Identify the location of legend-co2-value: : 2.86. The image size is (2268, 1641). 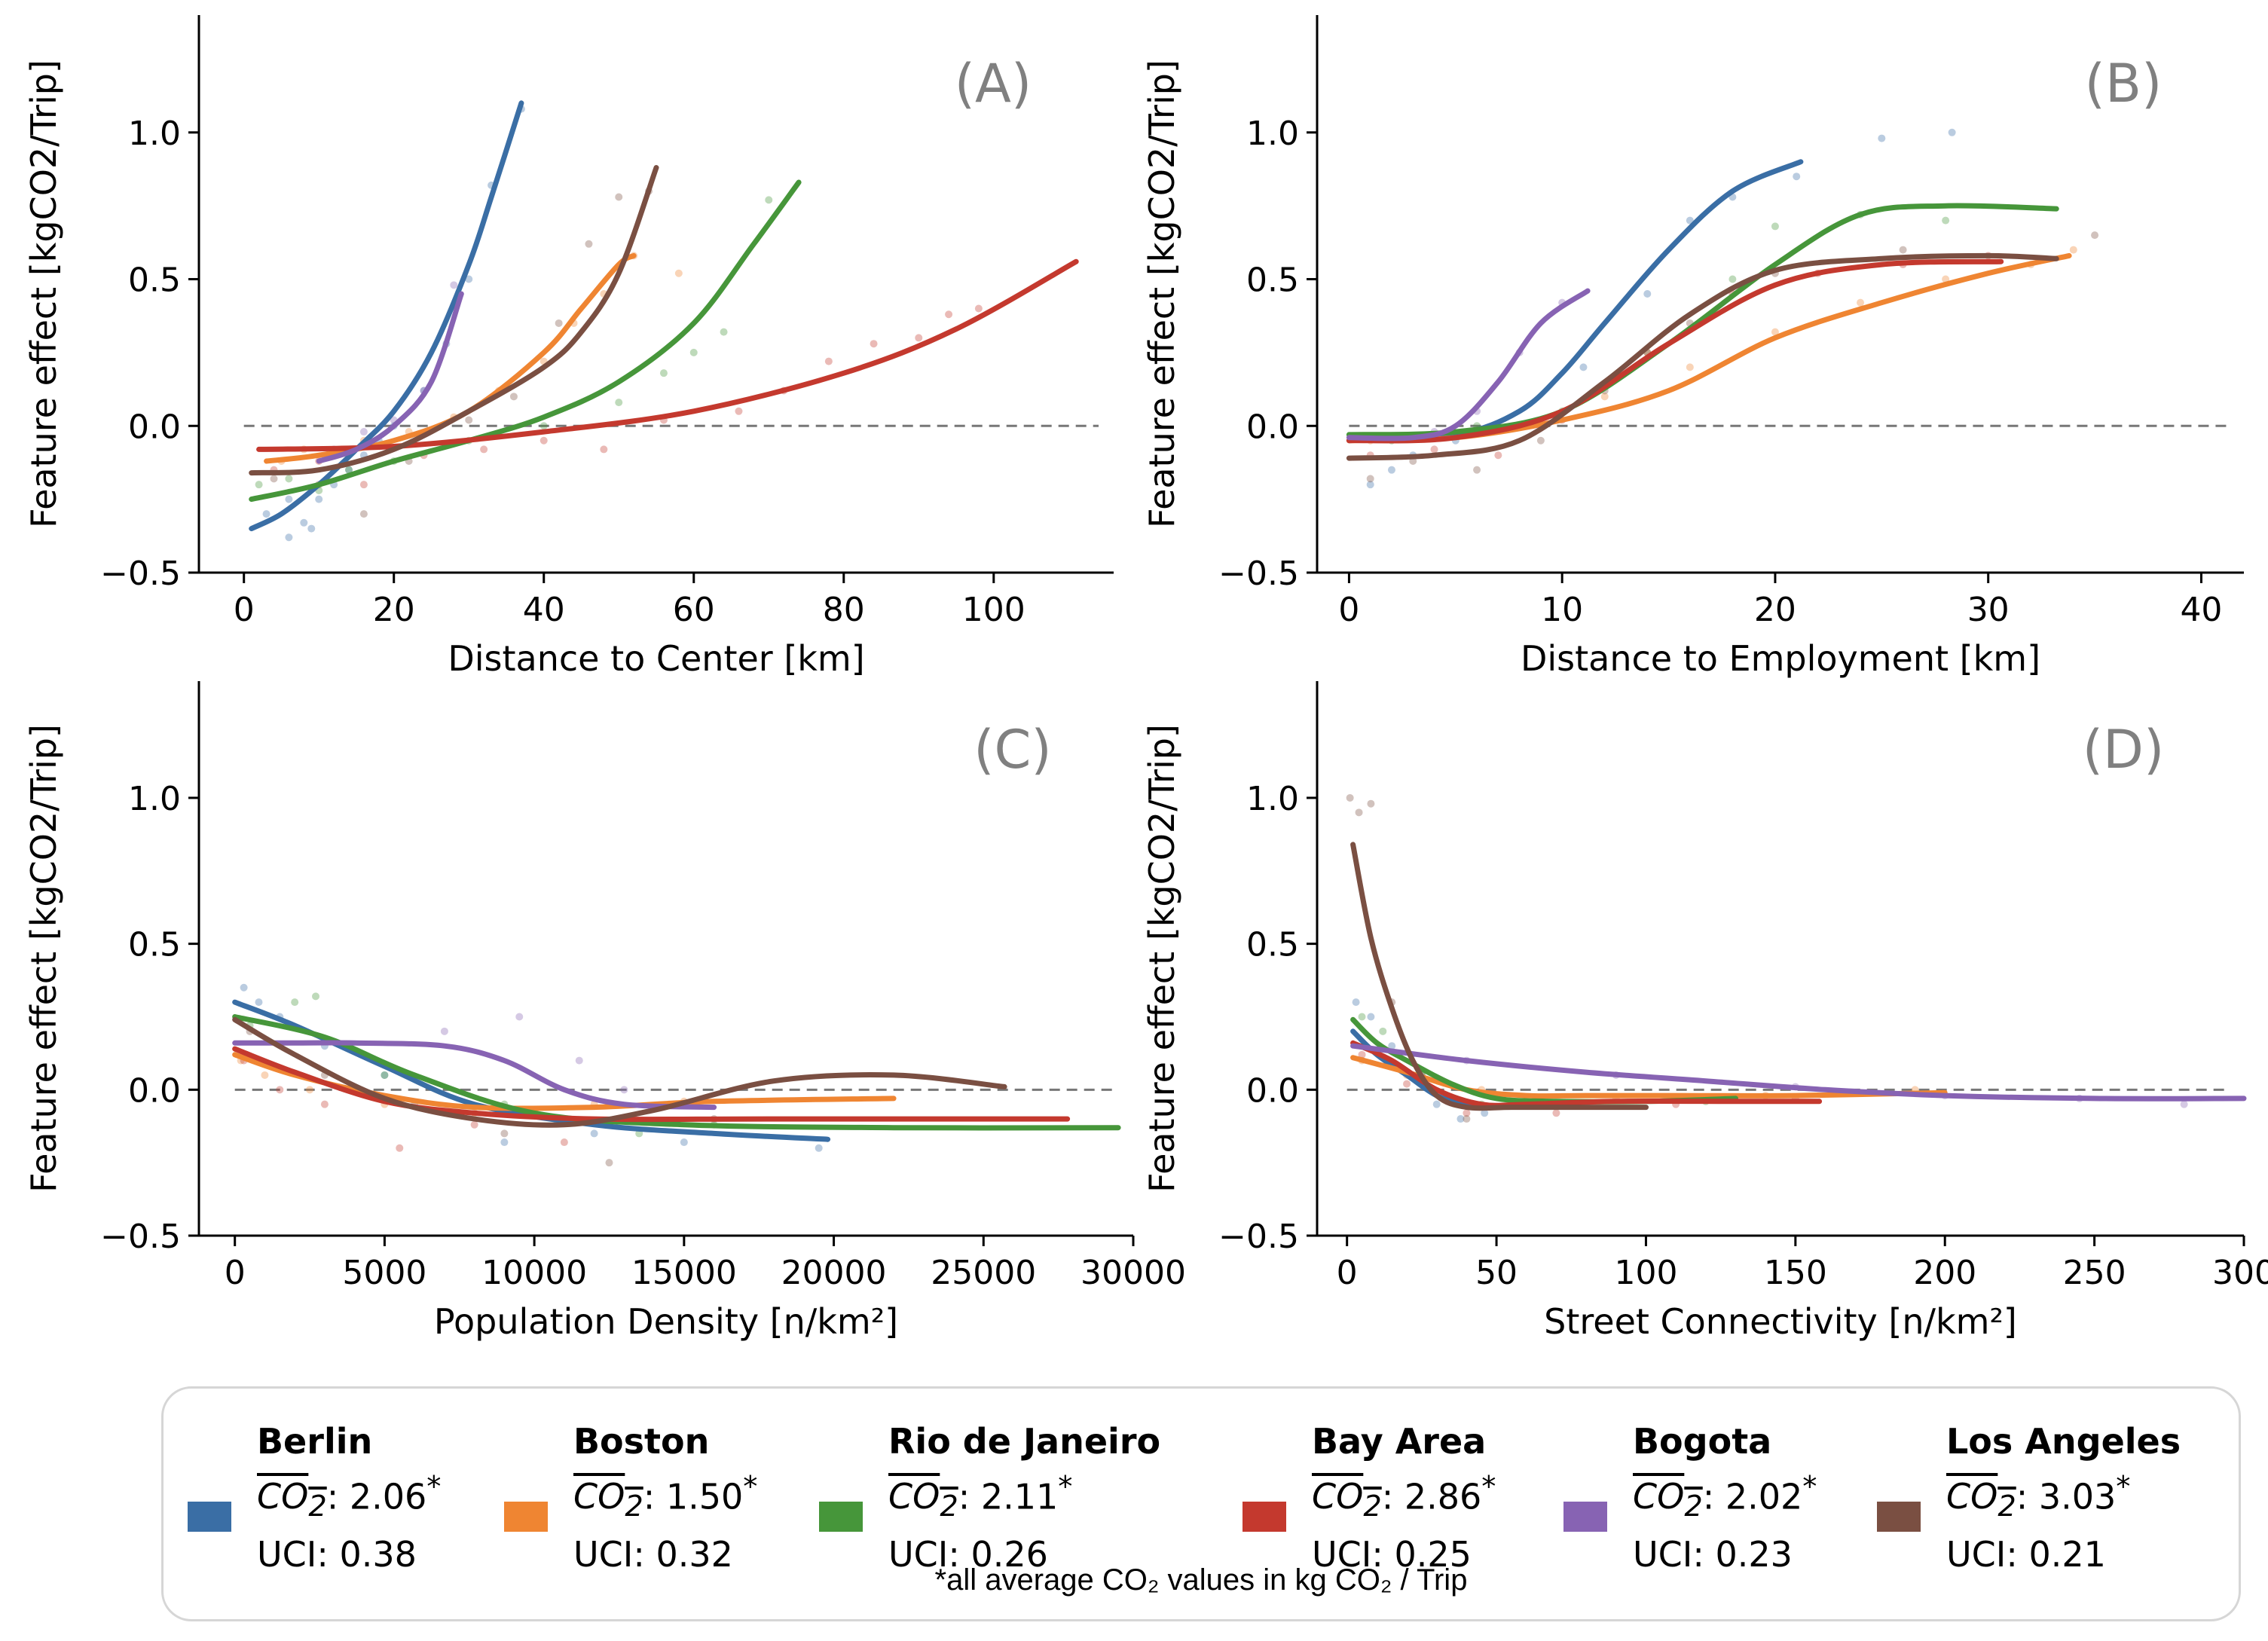
(1431, 1496).